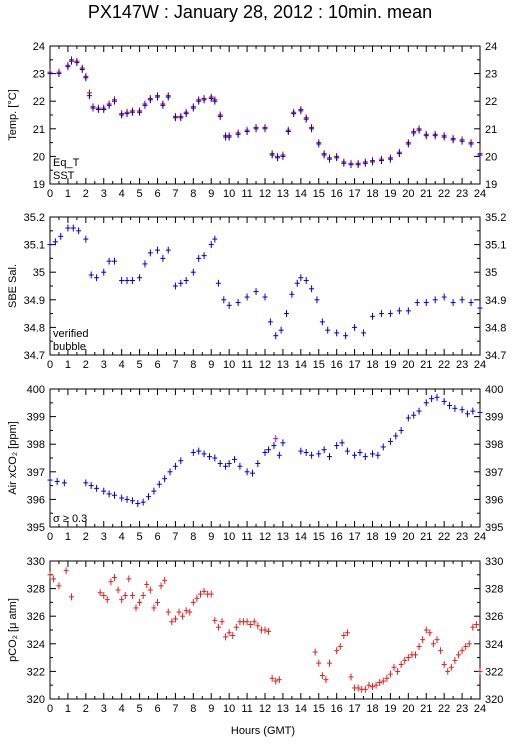 This screenshot has width=515, height=744. I want to click on y-tick-label-left: 21, so click(39, 130).